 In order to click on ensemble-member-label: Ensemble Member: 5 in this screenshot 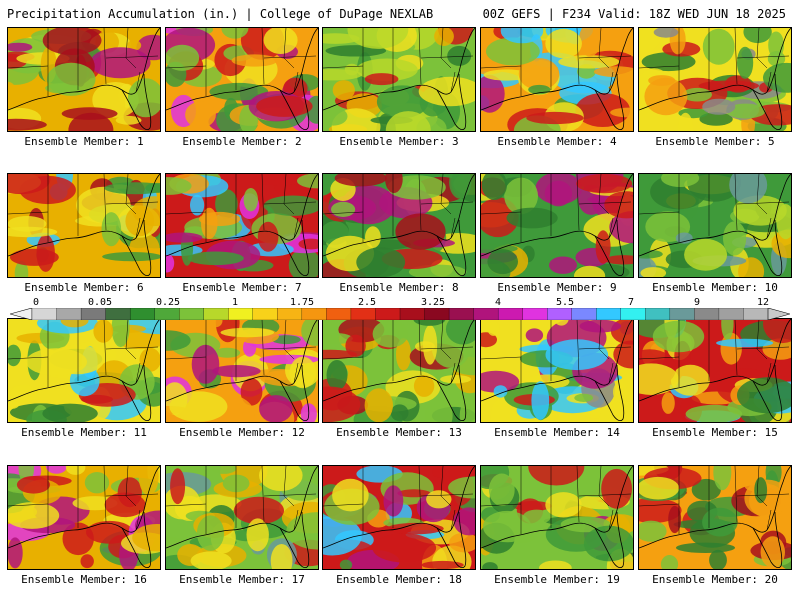, I will do `click(715, 141)`.